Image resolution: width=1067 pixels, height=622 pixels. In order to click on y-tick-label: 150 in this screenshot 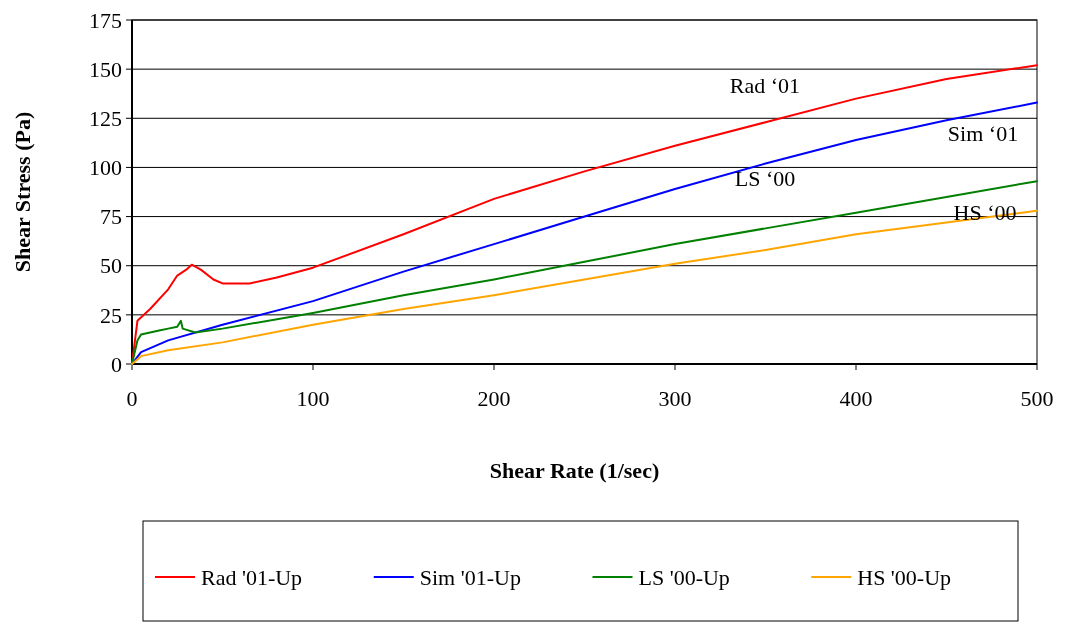, I will do `click(105, 69)`.